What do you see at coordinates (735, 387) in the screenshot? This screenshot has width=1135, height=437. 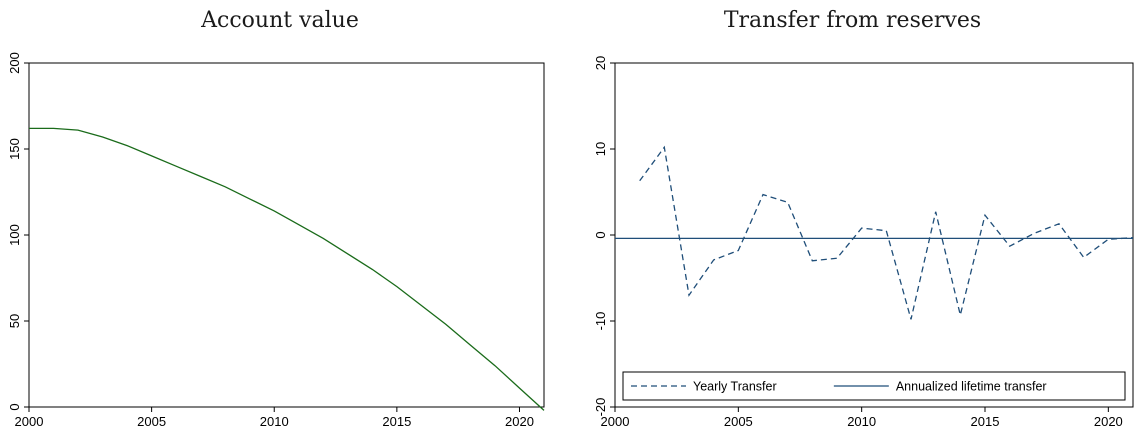 I see `transfer-legend-label-0: Yearly Transfer` at bounding box center [735, 387].